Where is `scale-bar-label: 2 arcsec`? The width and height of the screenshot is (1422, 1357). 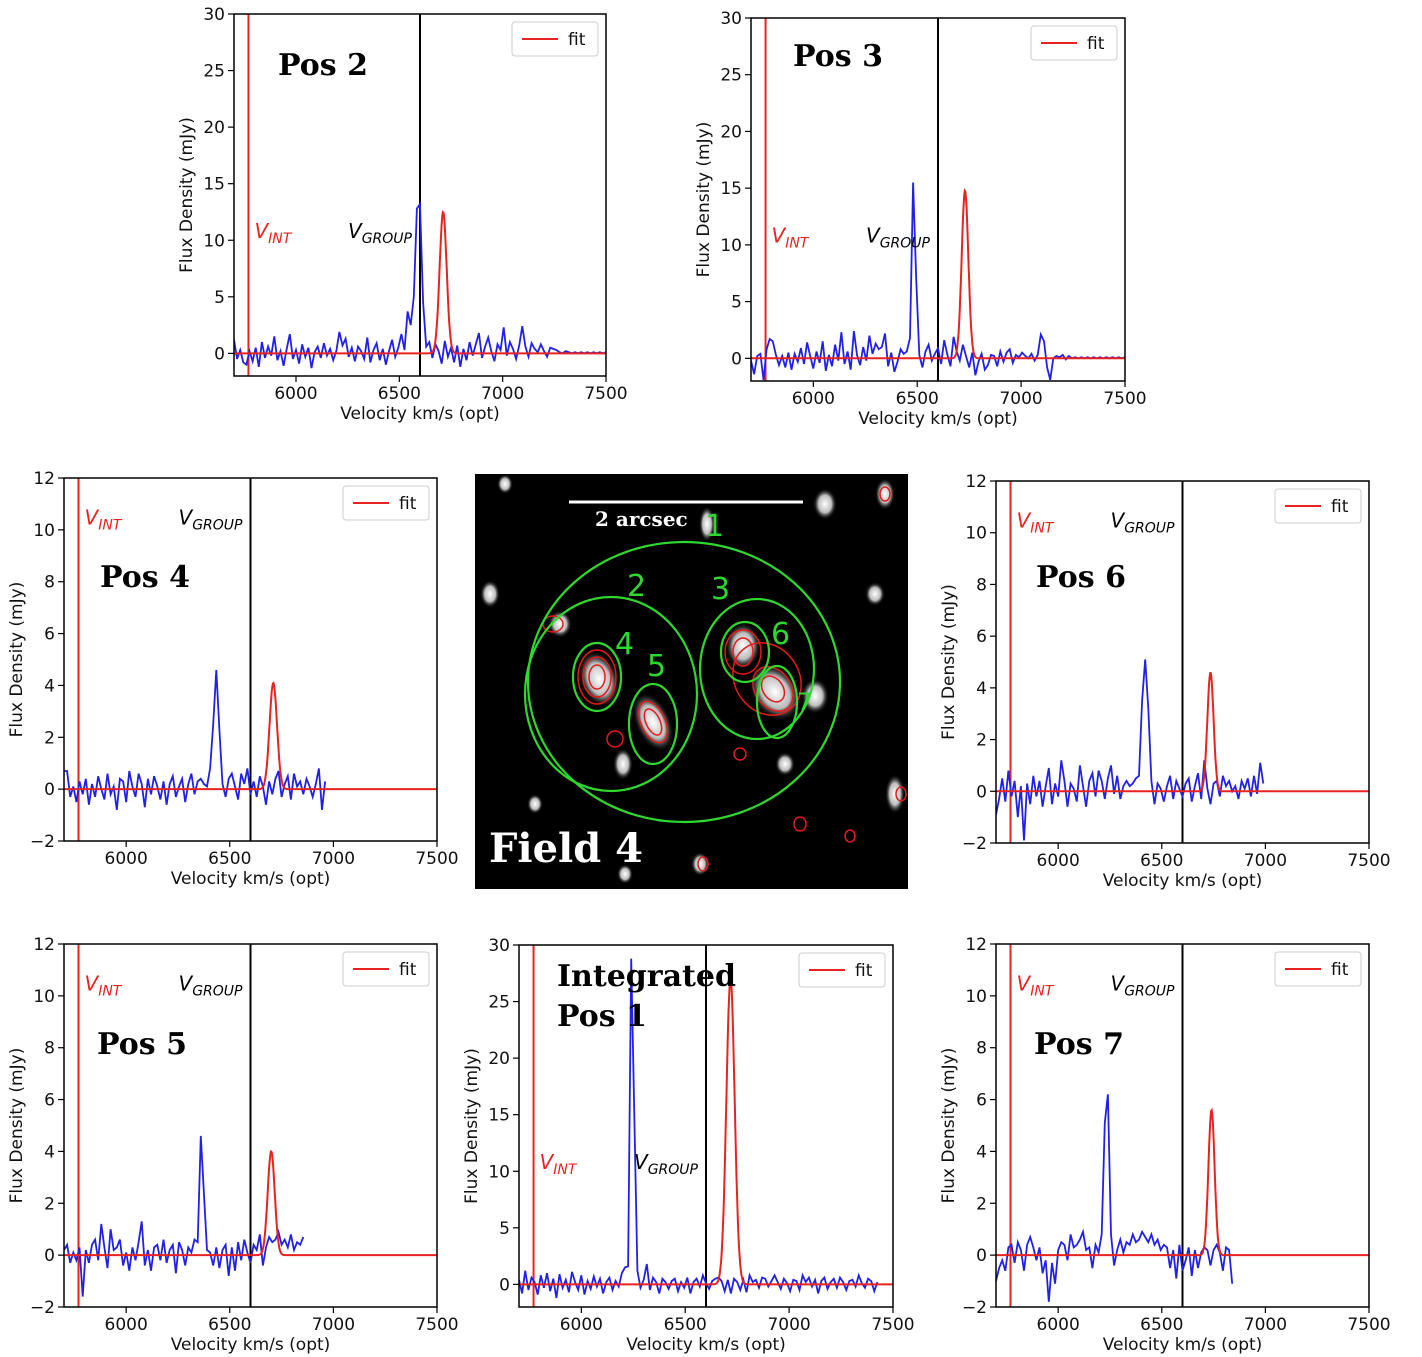
scale-bar-label: 2 arcsec is located at coordinates (641, 519).